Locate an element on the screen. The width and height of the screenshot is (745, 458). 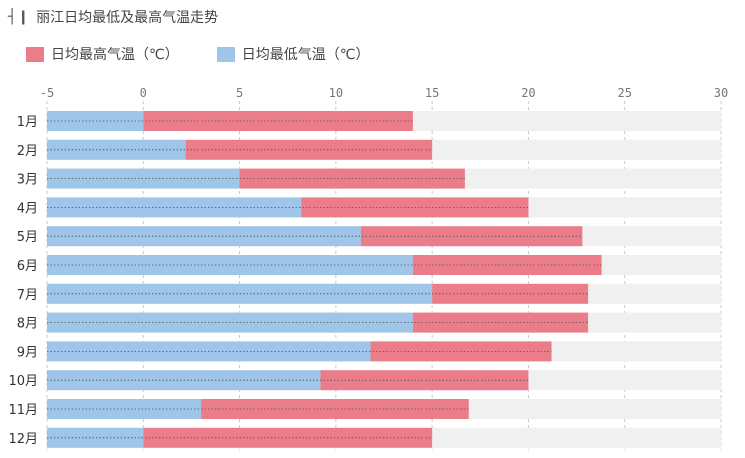
category-label: 2月 is located at coordinates (27, 151).